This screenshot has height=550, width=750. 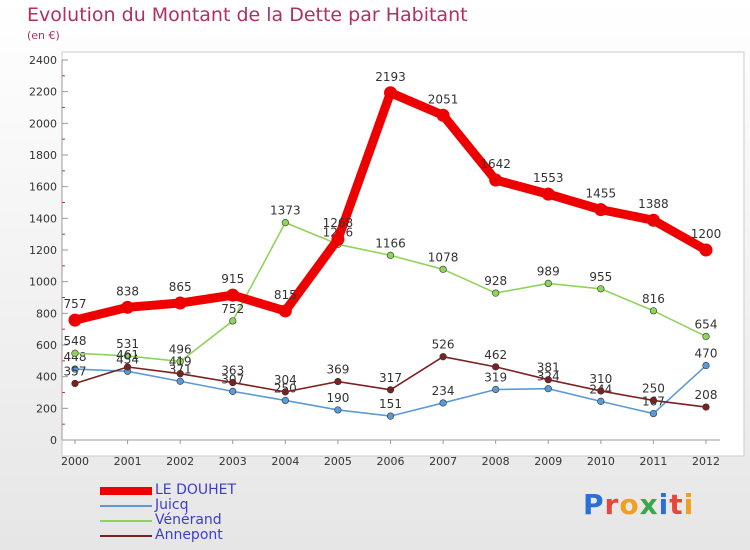 I want to click on legend-item: Vénérand, so click(x=168, y=520).